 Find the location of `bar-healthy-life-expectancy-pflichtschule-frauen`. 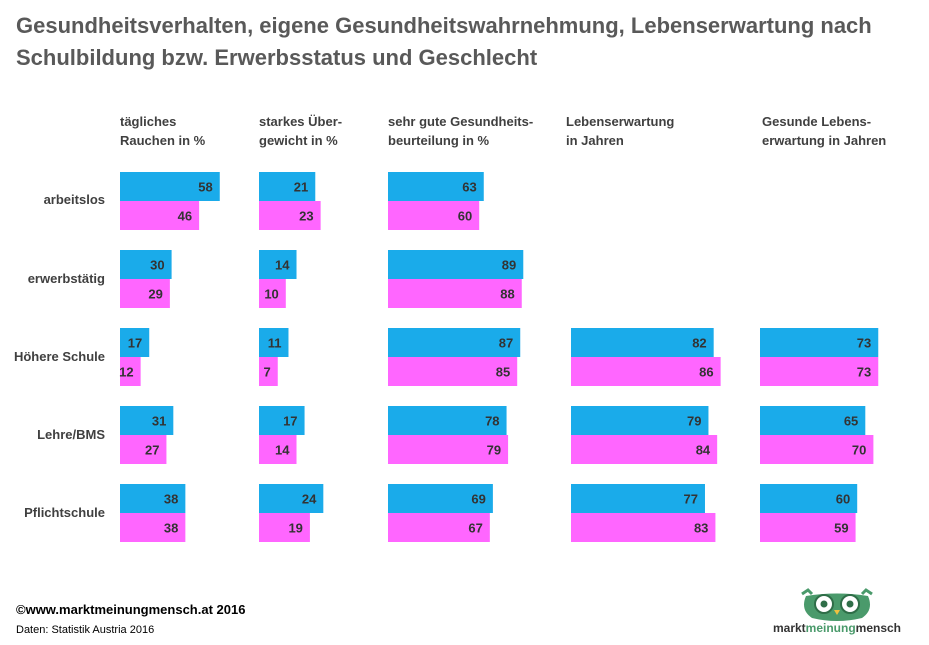

bar-healthy-life-expectancy-pflichtschule-frauen is located at coordinates (808, 527).